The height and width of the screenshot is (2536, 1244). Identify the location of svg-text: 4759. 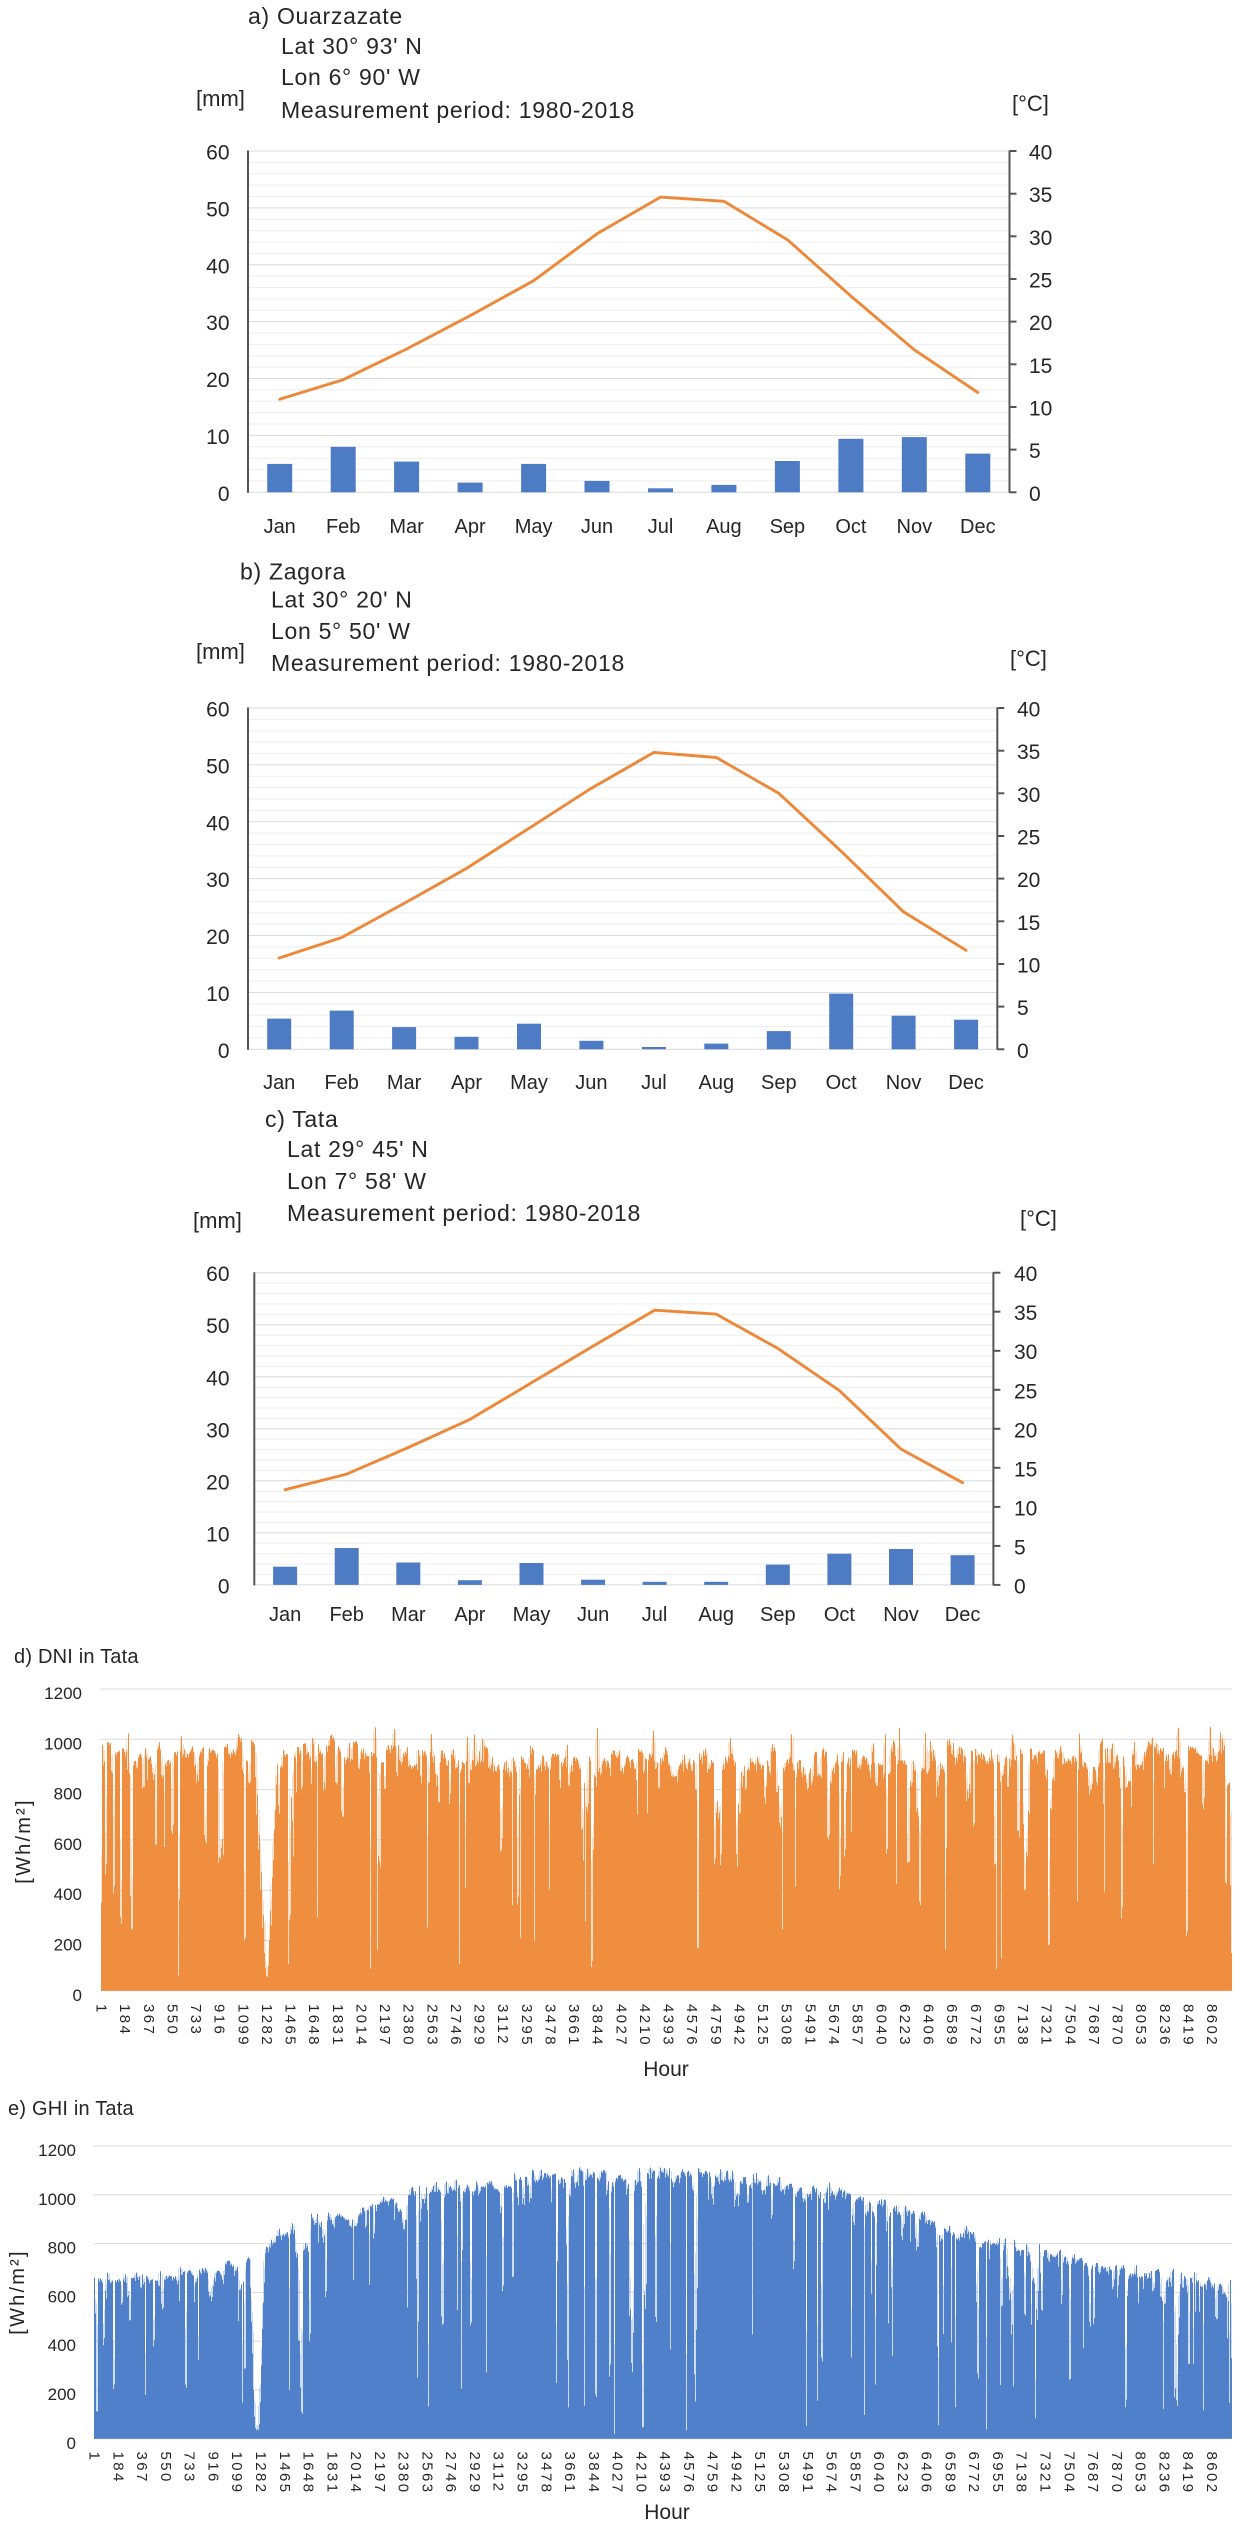
(712, 2473).